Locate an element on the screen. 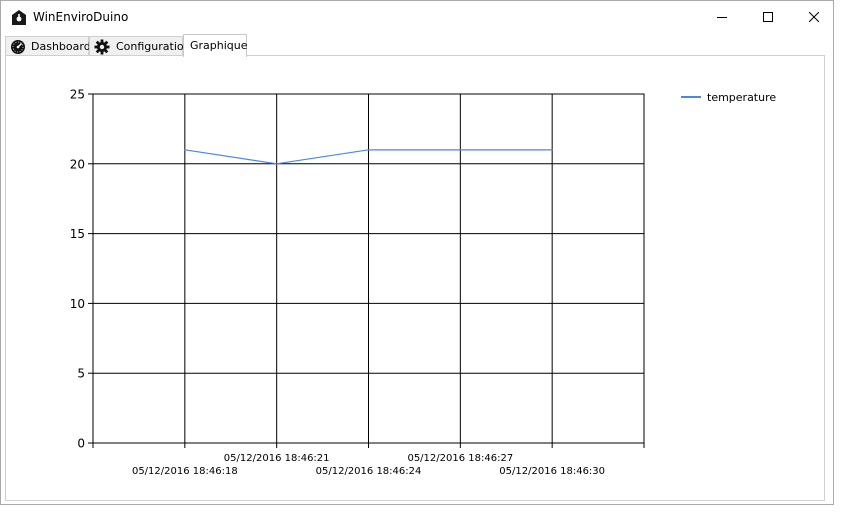 The width and height of the screenshot is (844, 513). maximize-icon is located at coordinates (768, 17).